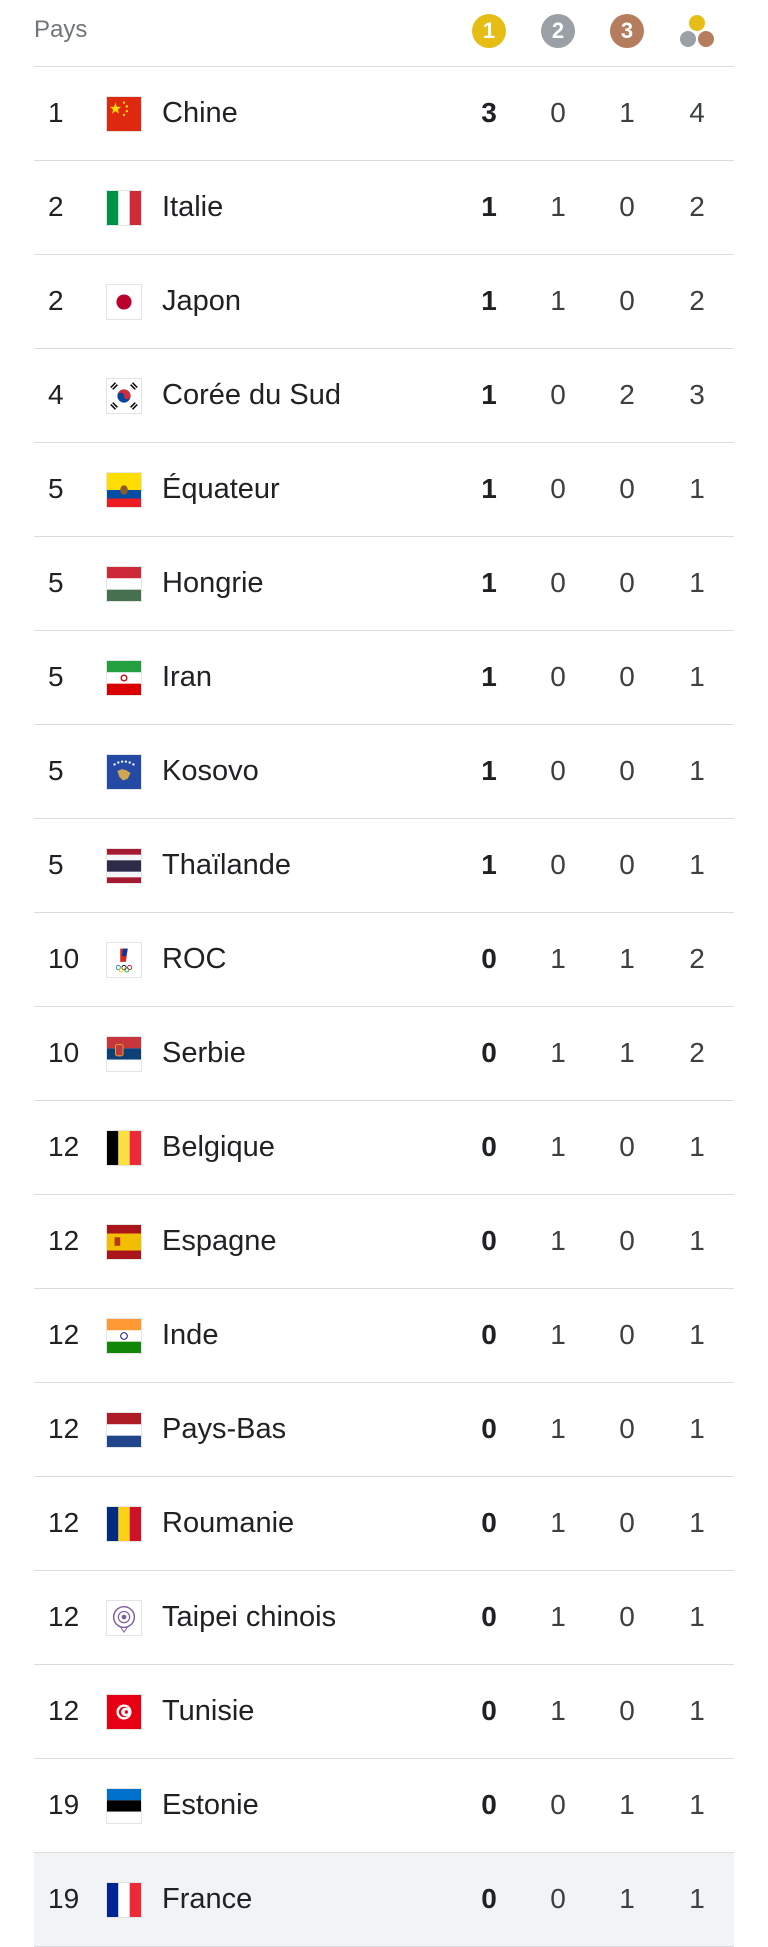 The height and width of the screenshot is (1947, 768). I want to click on table-row: 12 Taipei chinois 0 1 0 1, so click(384, 1618).